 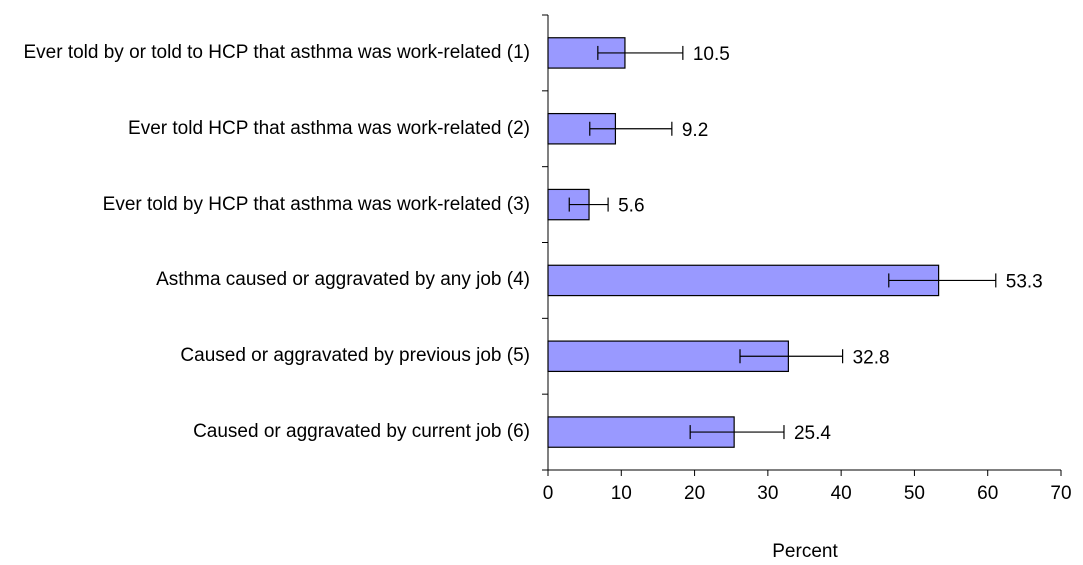 I want to click on bar, so click(x=743, y=280).